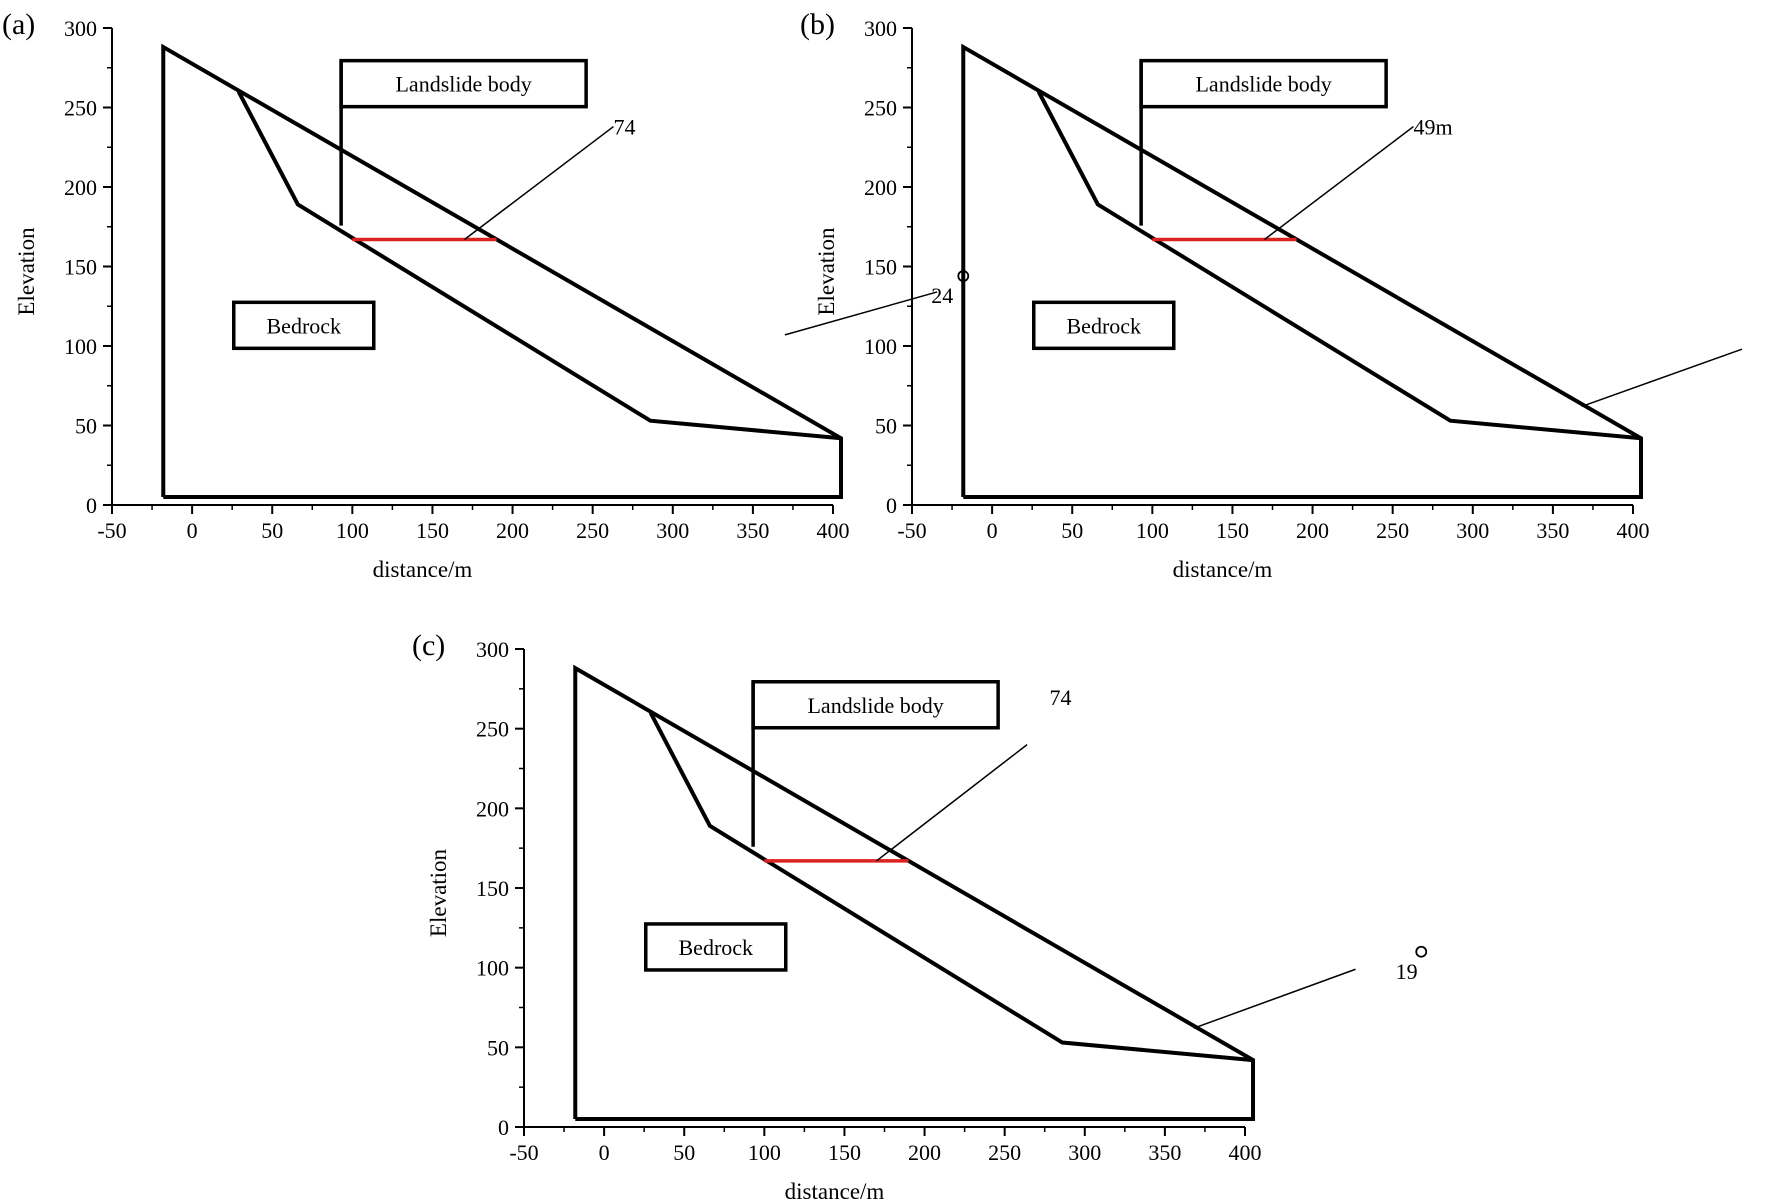  Describe the element at coordinates (428, 645) in the screenshot. I see `panel-label: (c)` at that location.